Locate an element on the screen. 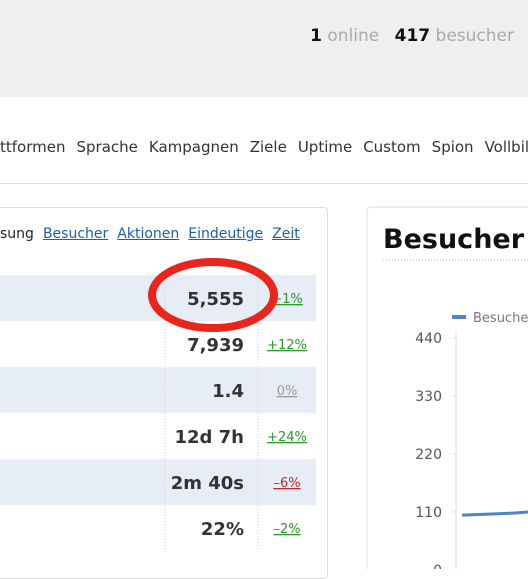 This screenshot has width=528, height=579. metric-change: +1% is located at coordinates (287, 299).